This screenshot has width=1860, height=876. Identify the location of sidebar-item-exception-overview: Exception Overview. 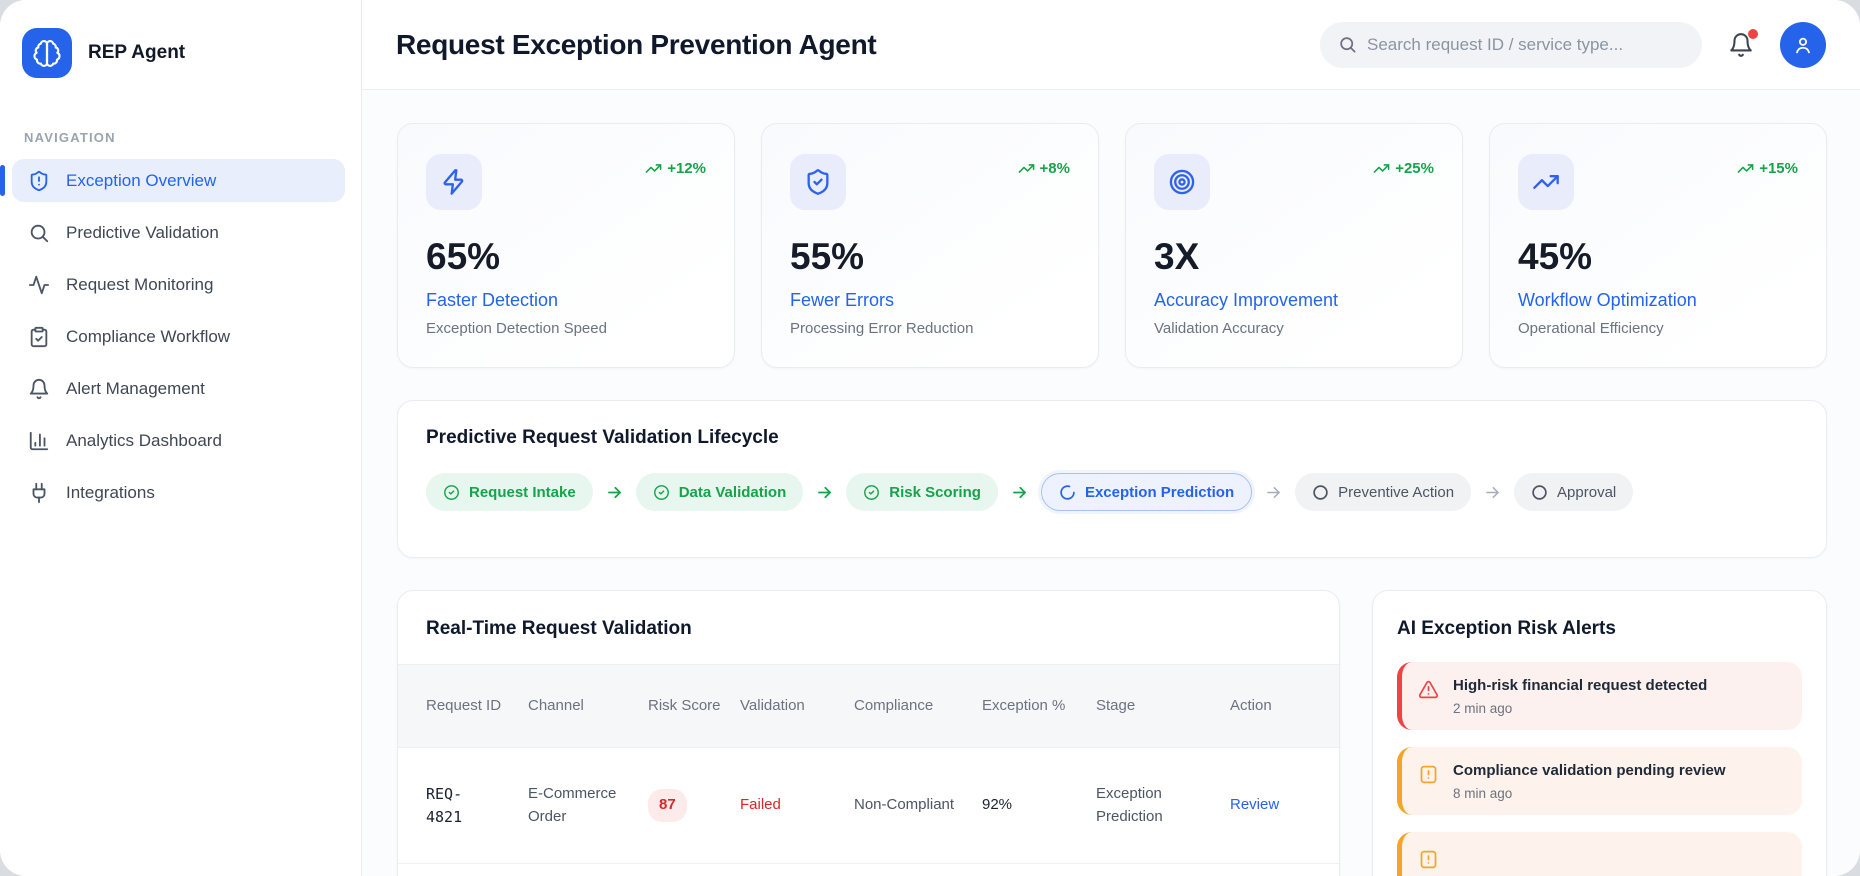
(172, 180).